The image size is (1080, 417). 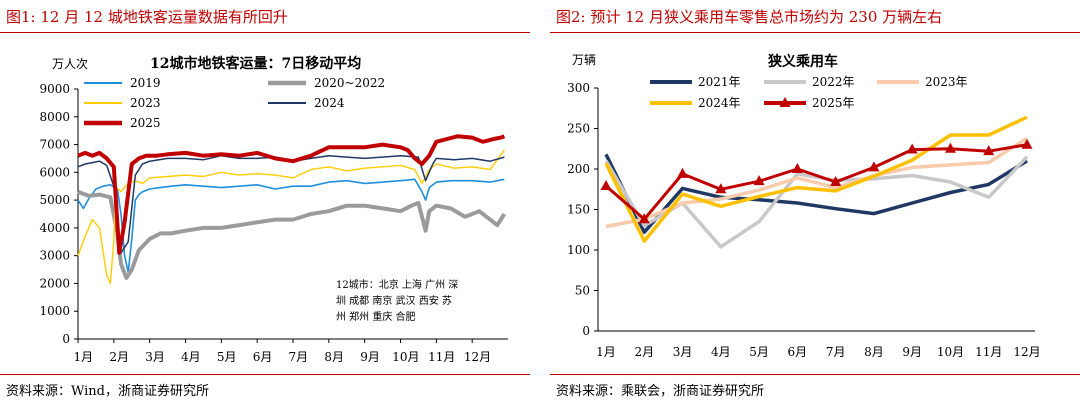 What do you see at coordinates (54, 283) in the screenshot?
I see `y-tick-label: 2000` at bounding box center [54, 283].